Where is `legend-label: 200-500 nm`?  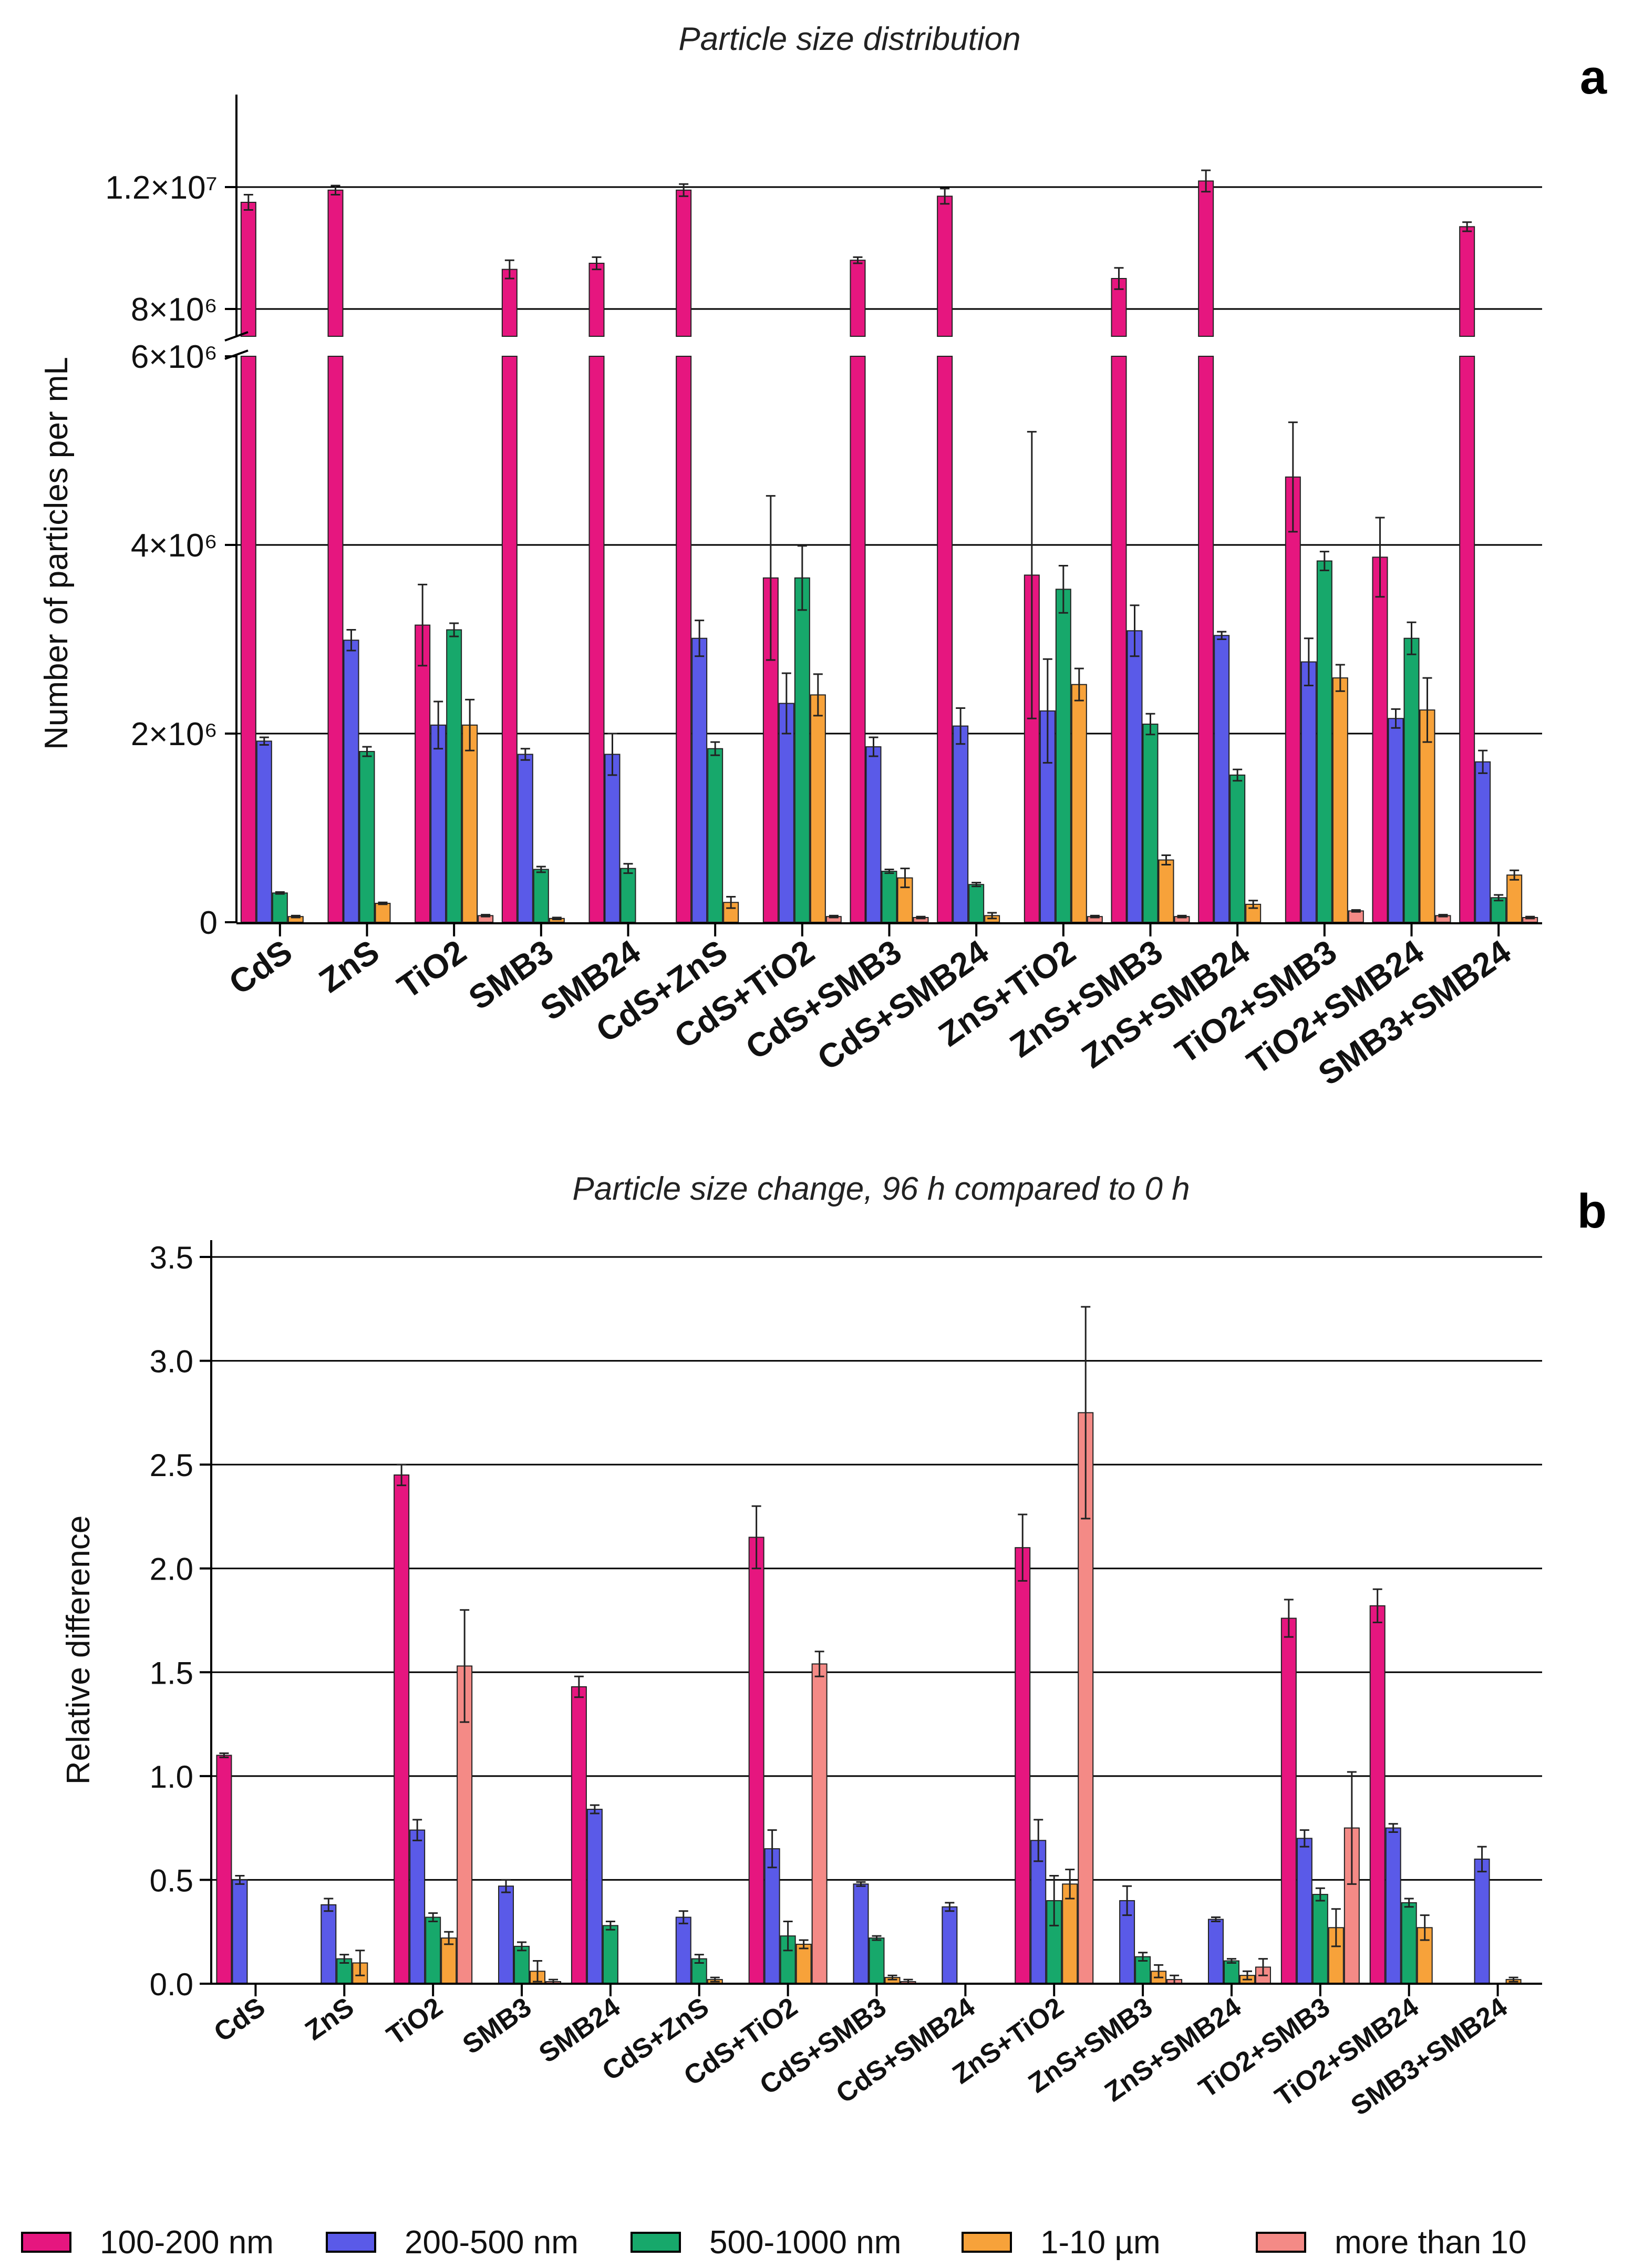
legend-label: 200-500 nm is located at coordinates (492, 2242).